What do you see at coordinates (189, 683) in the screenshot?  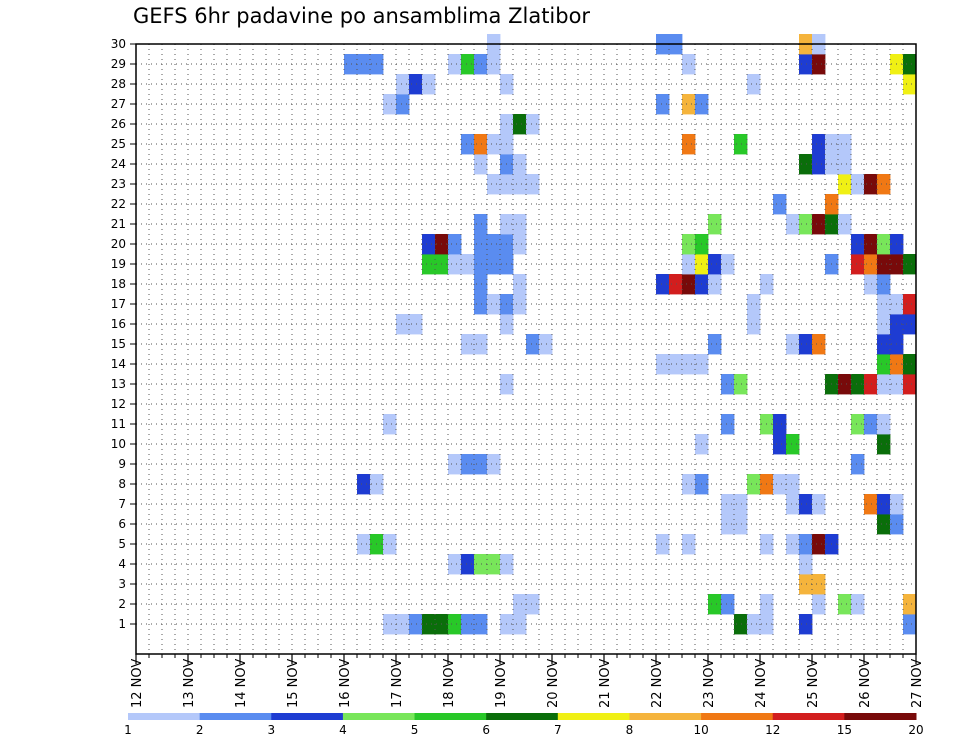 I see `x-tick-label: 13 NOV` at bounding box center [189, 683].